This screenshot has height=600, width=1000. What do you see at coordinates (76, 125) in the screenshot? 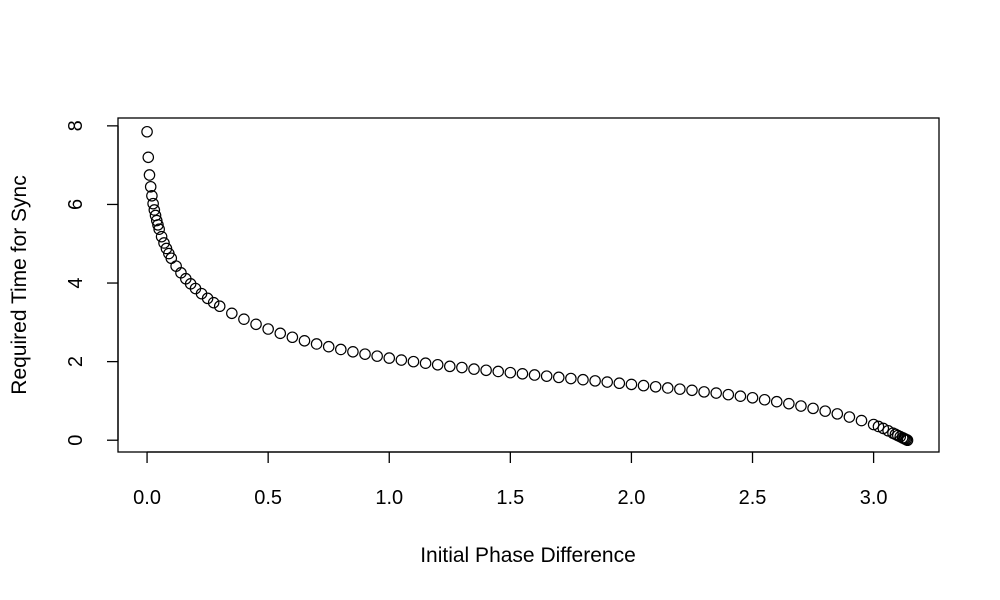
I see `y-tick-label: 8` at bounding box center [76, 125].